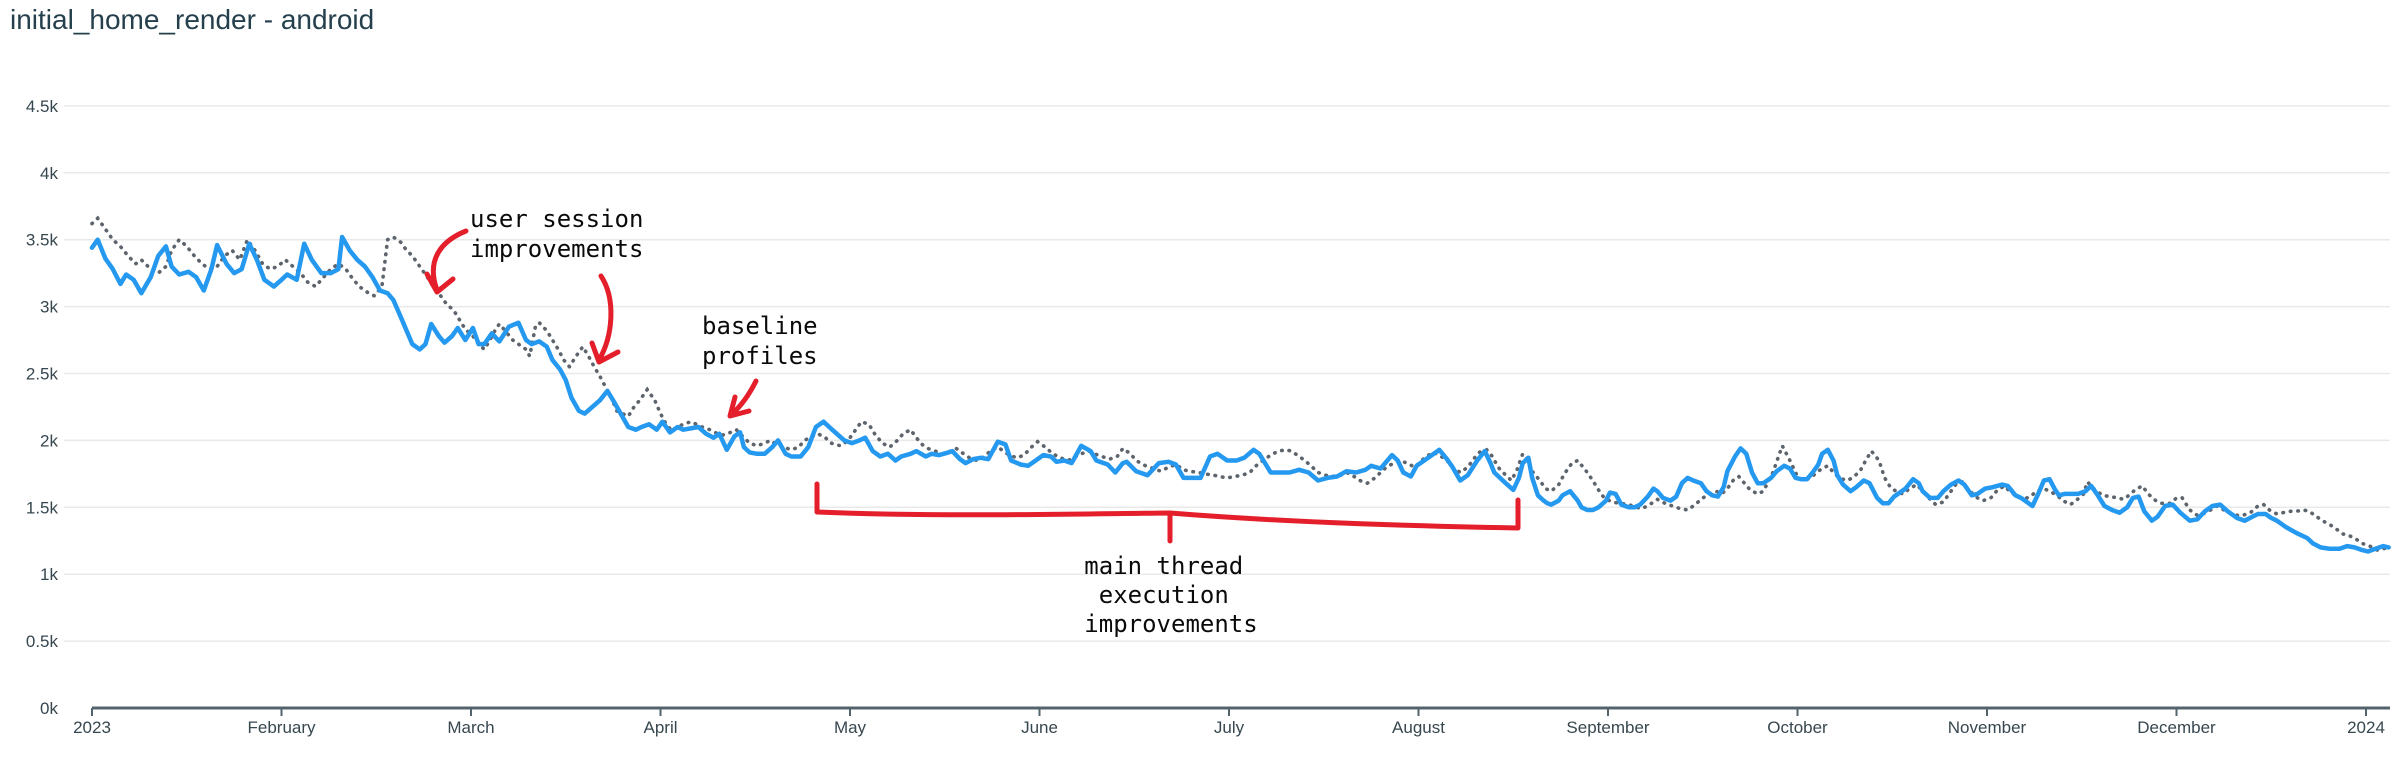 This screenshot has width=2394, height=758. I want to click on x-tick-label: 2024, so click(2366, 727).